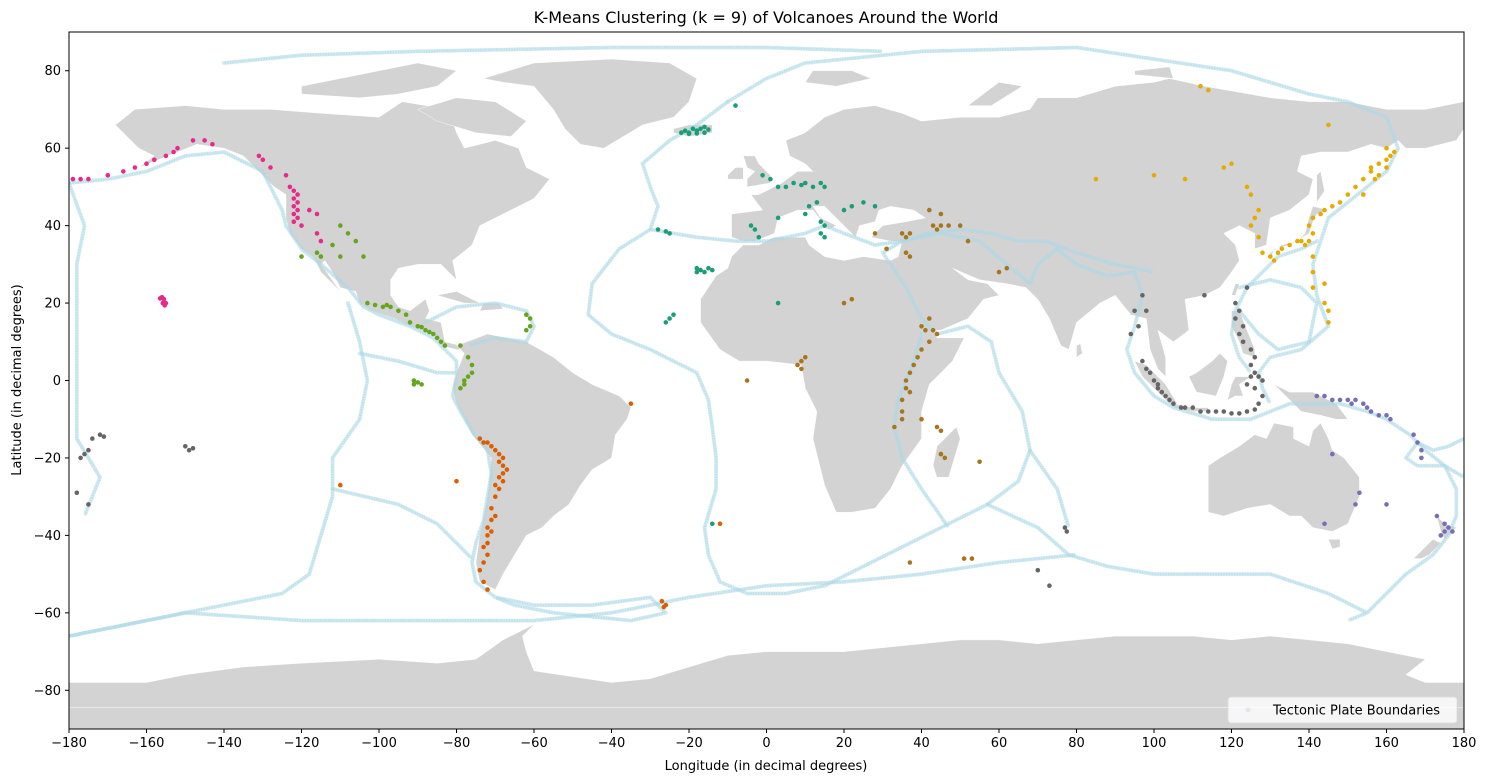  Describe the element at coordinates (1334, 544) in the screenshot. I see `land-tasmania` at that location.